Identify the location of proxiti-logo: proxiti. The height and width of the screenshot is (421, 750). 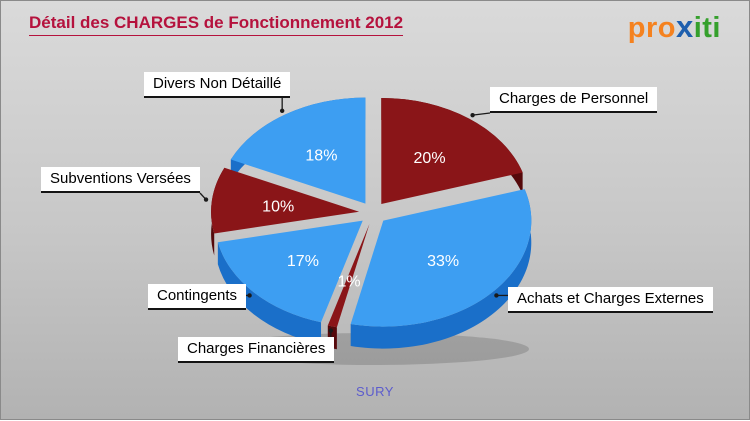
(674, 27).